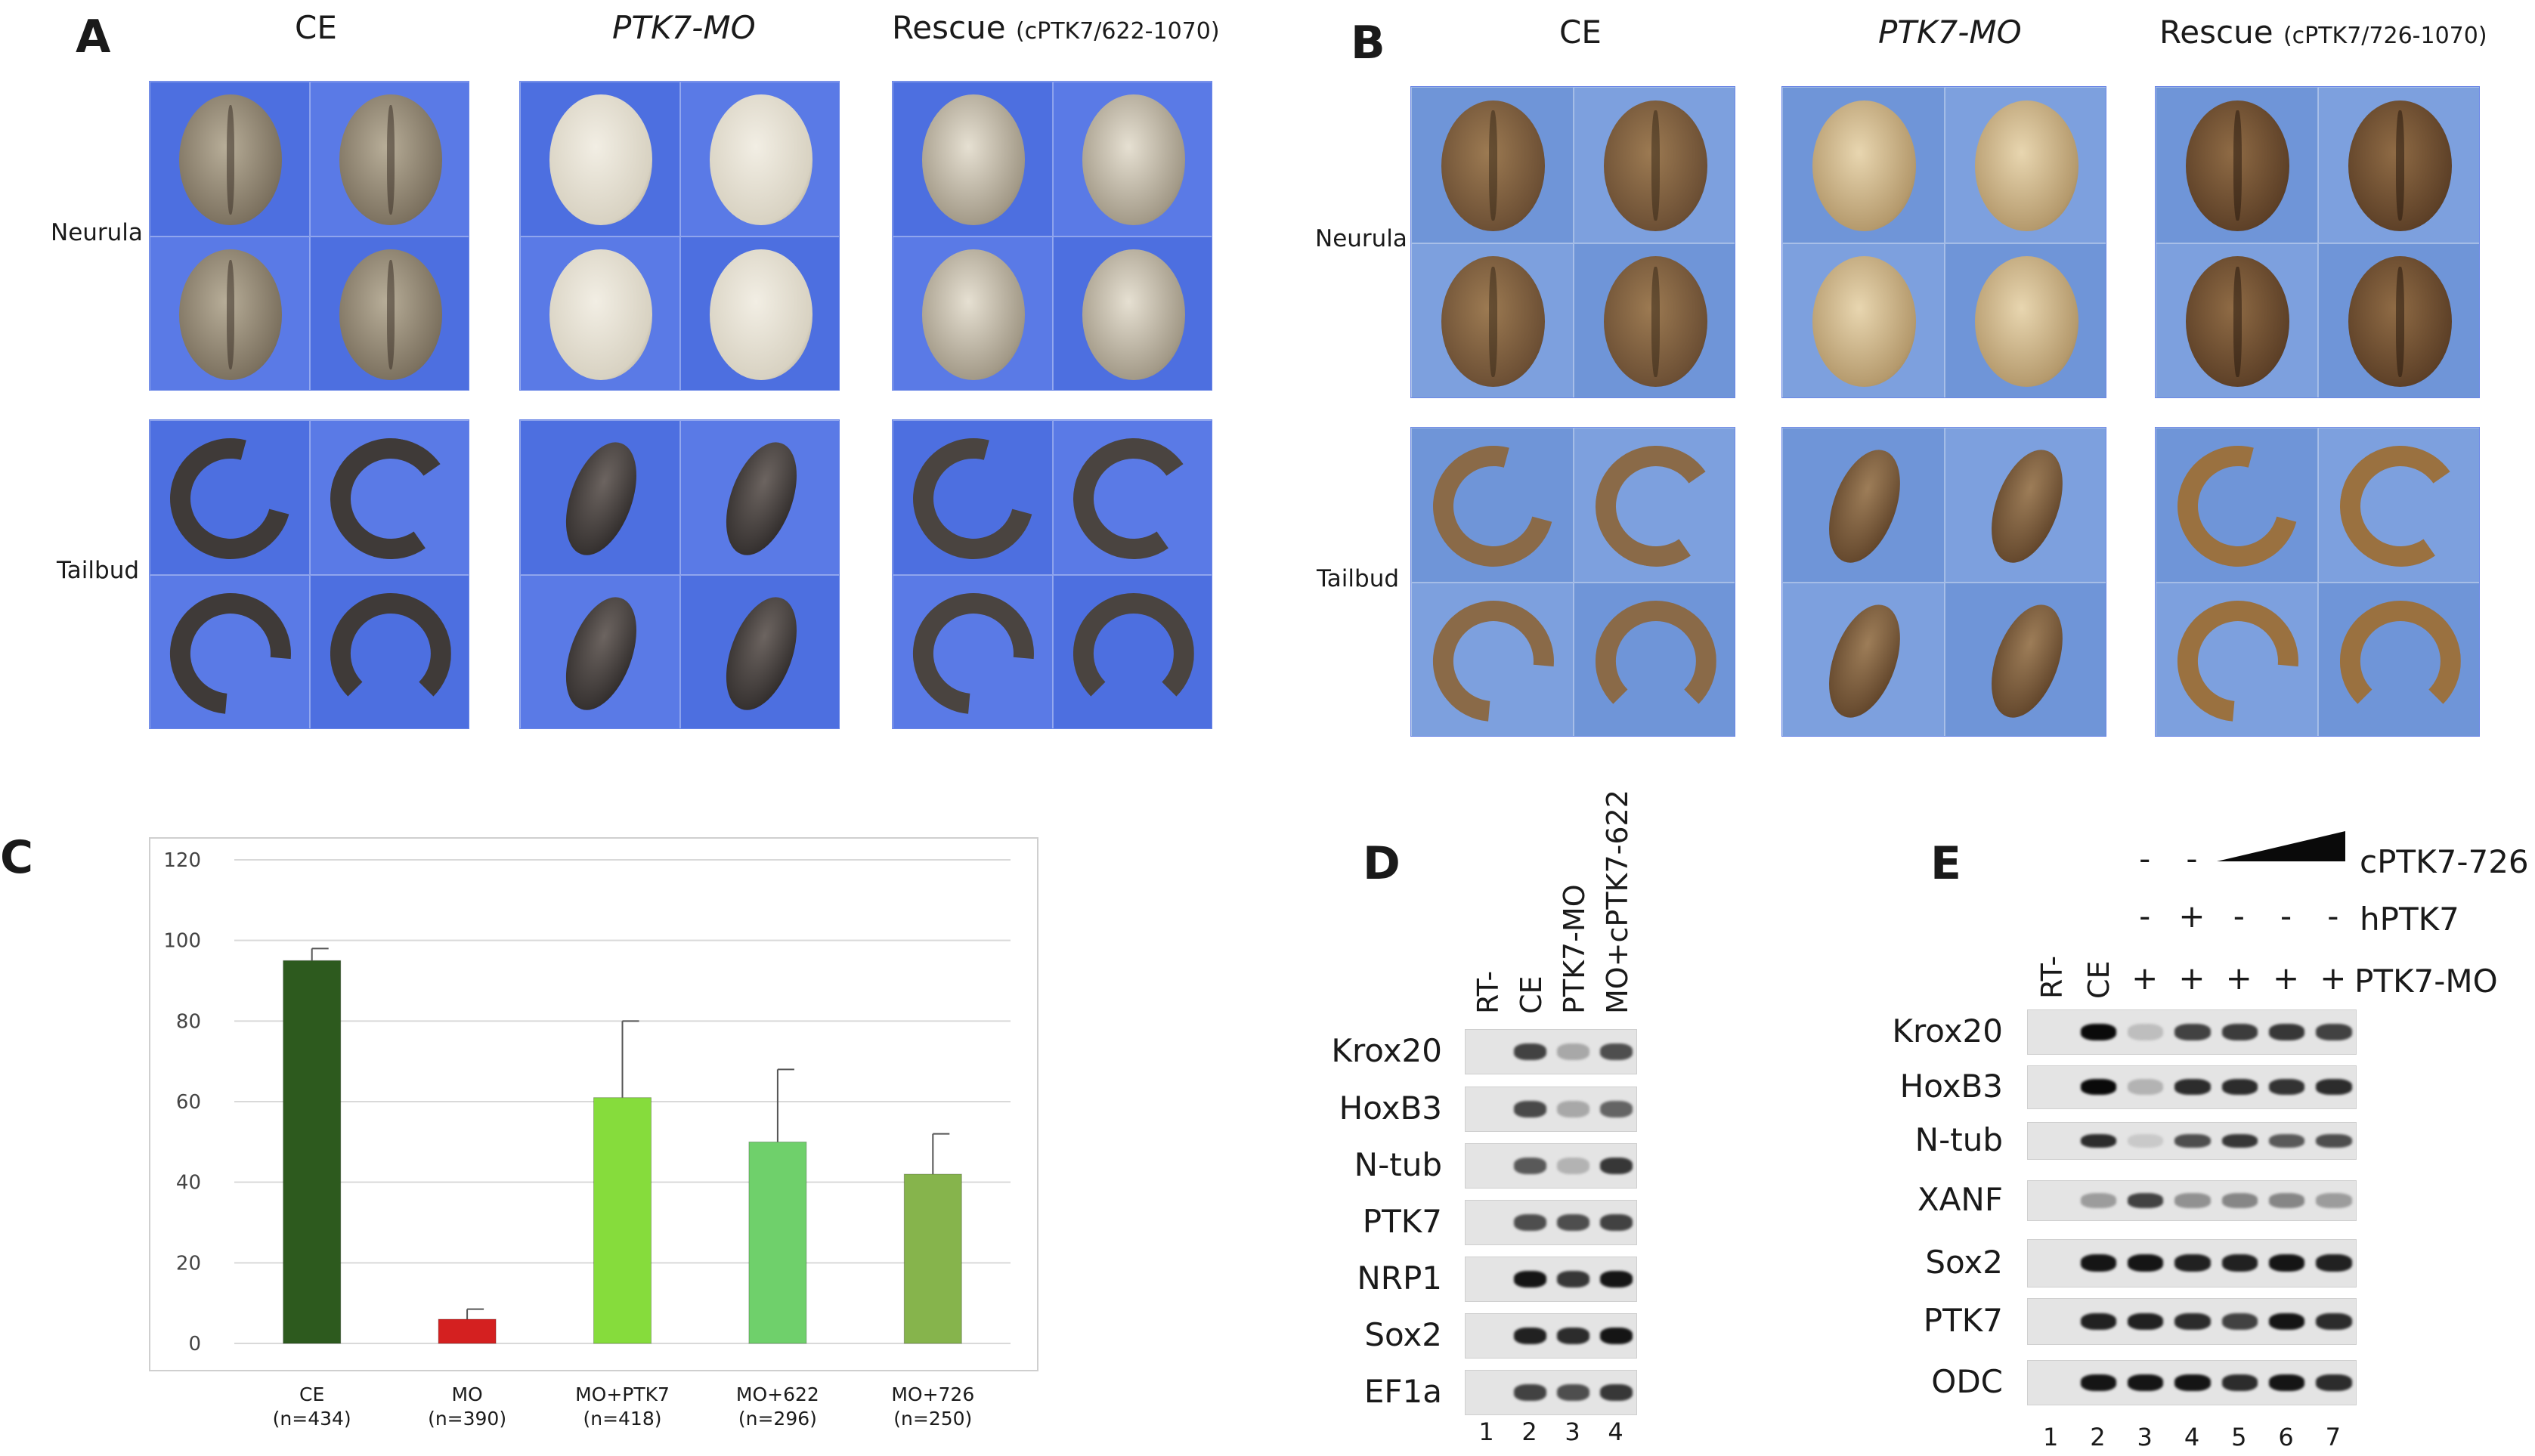 The image size is (2535, 1456). I want to click on y-tick-label: 0, so click(195, 1344).